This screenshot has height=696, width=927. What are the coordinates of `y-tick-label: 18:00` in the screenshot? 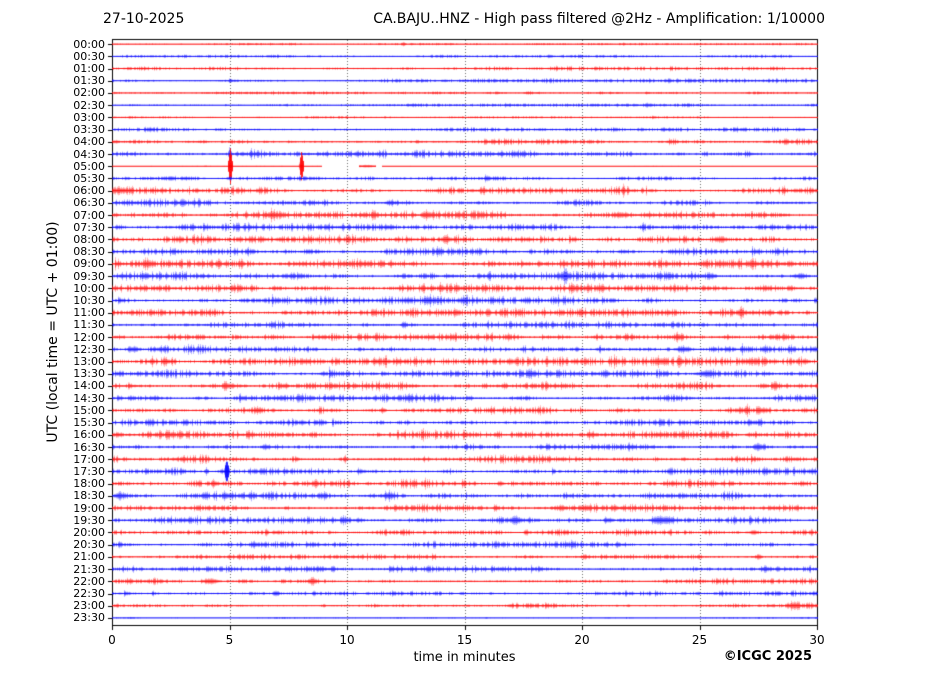 It's located at (89, 484).